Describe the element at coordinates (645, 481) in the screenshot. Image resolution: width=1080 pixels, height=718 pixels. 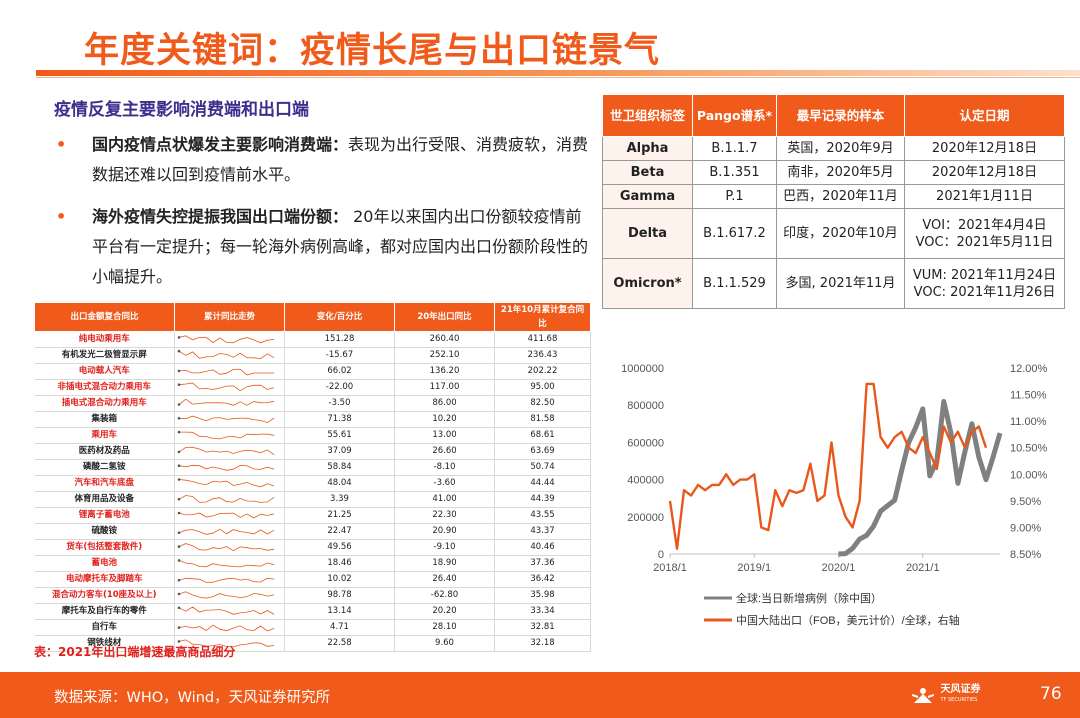
I see `y-left-tick-label: 400000` at that location.